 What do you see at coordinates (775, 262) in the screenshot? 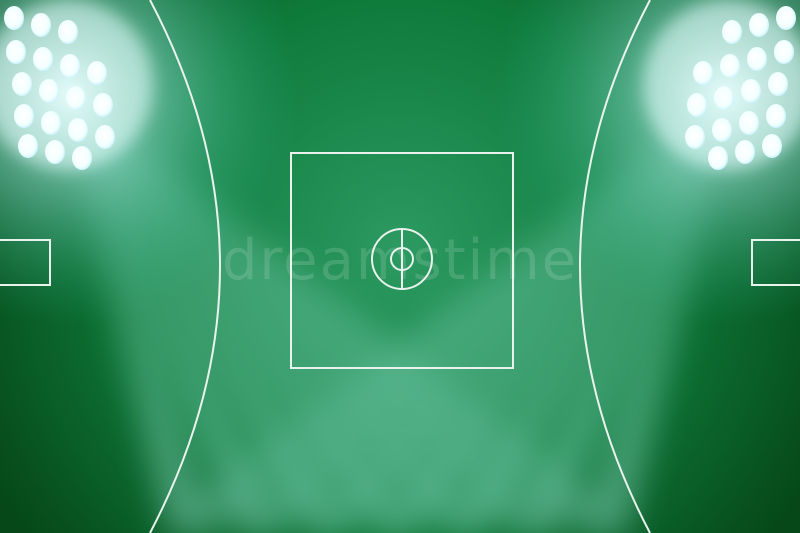
I see `right-goal-box` at bounding box center [775, 262].